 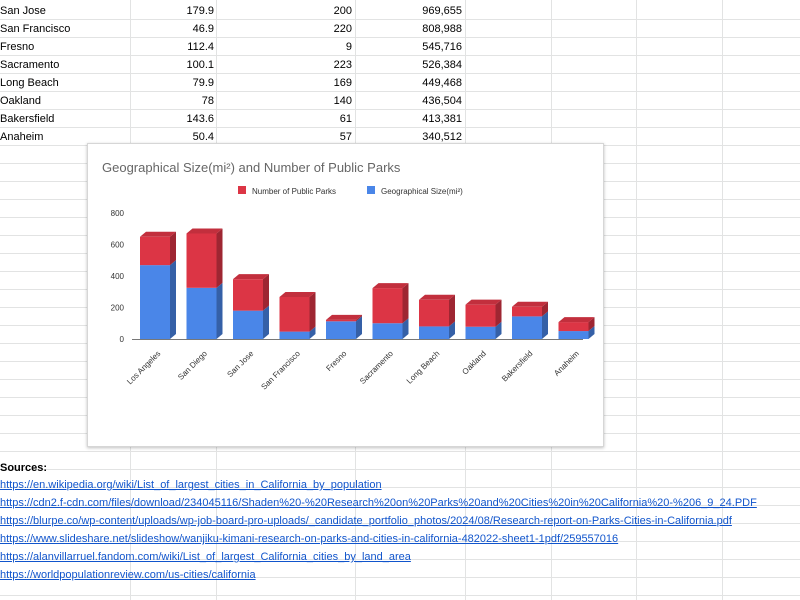 I want to click on cell-population: 413,381, so click(x=442, y=119).